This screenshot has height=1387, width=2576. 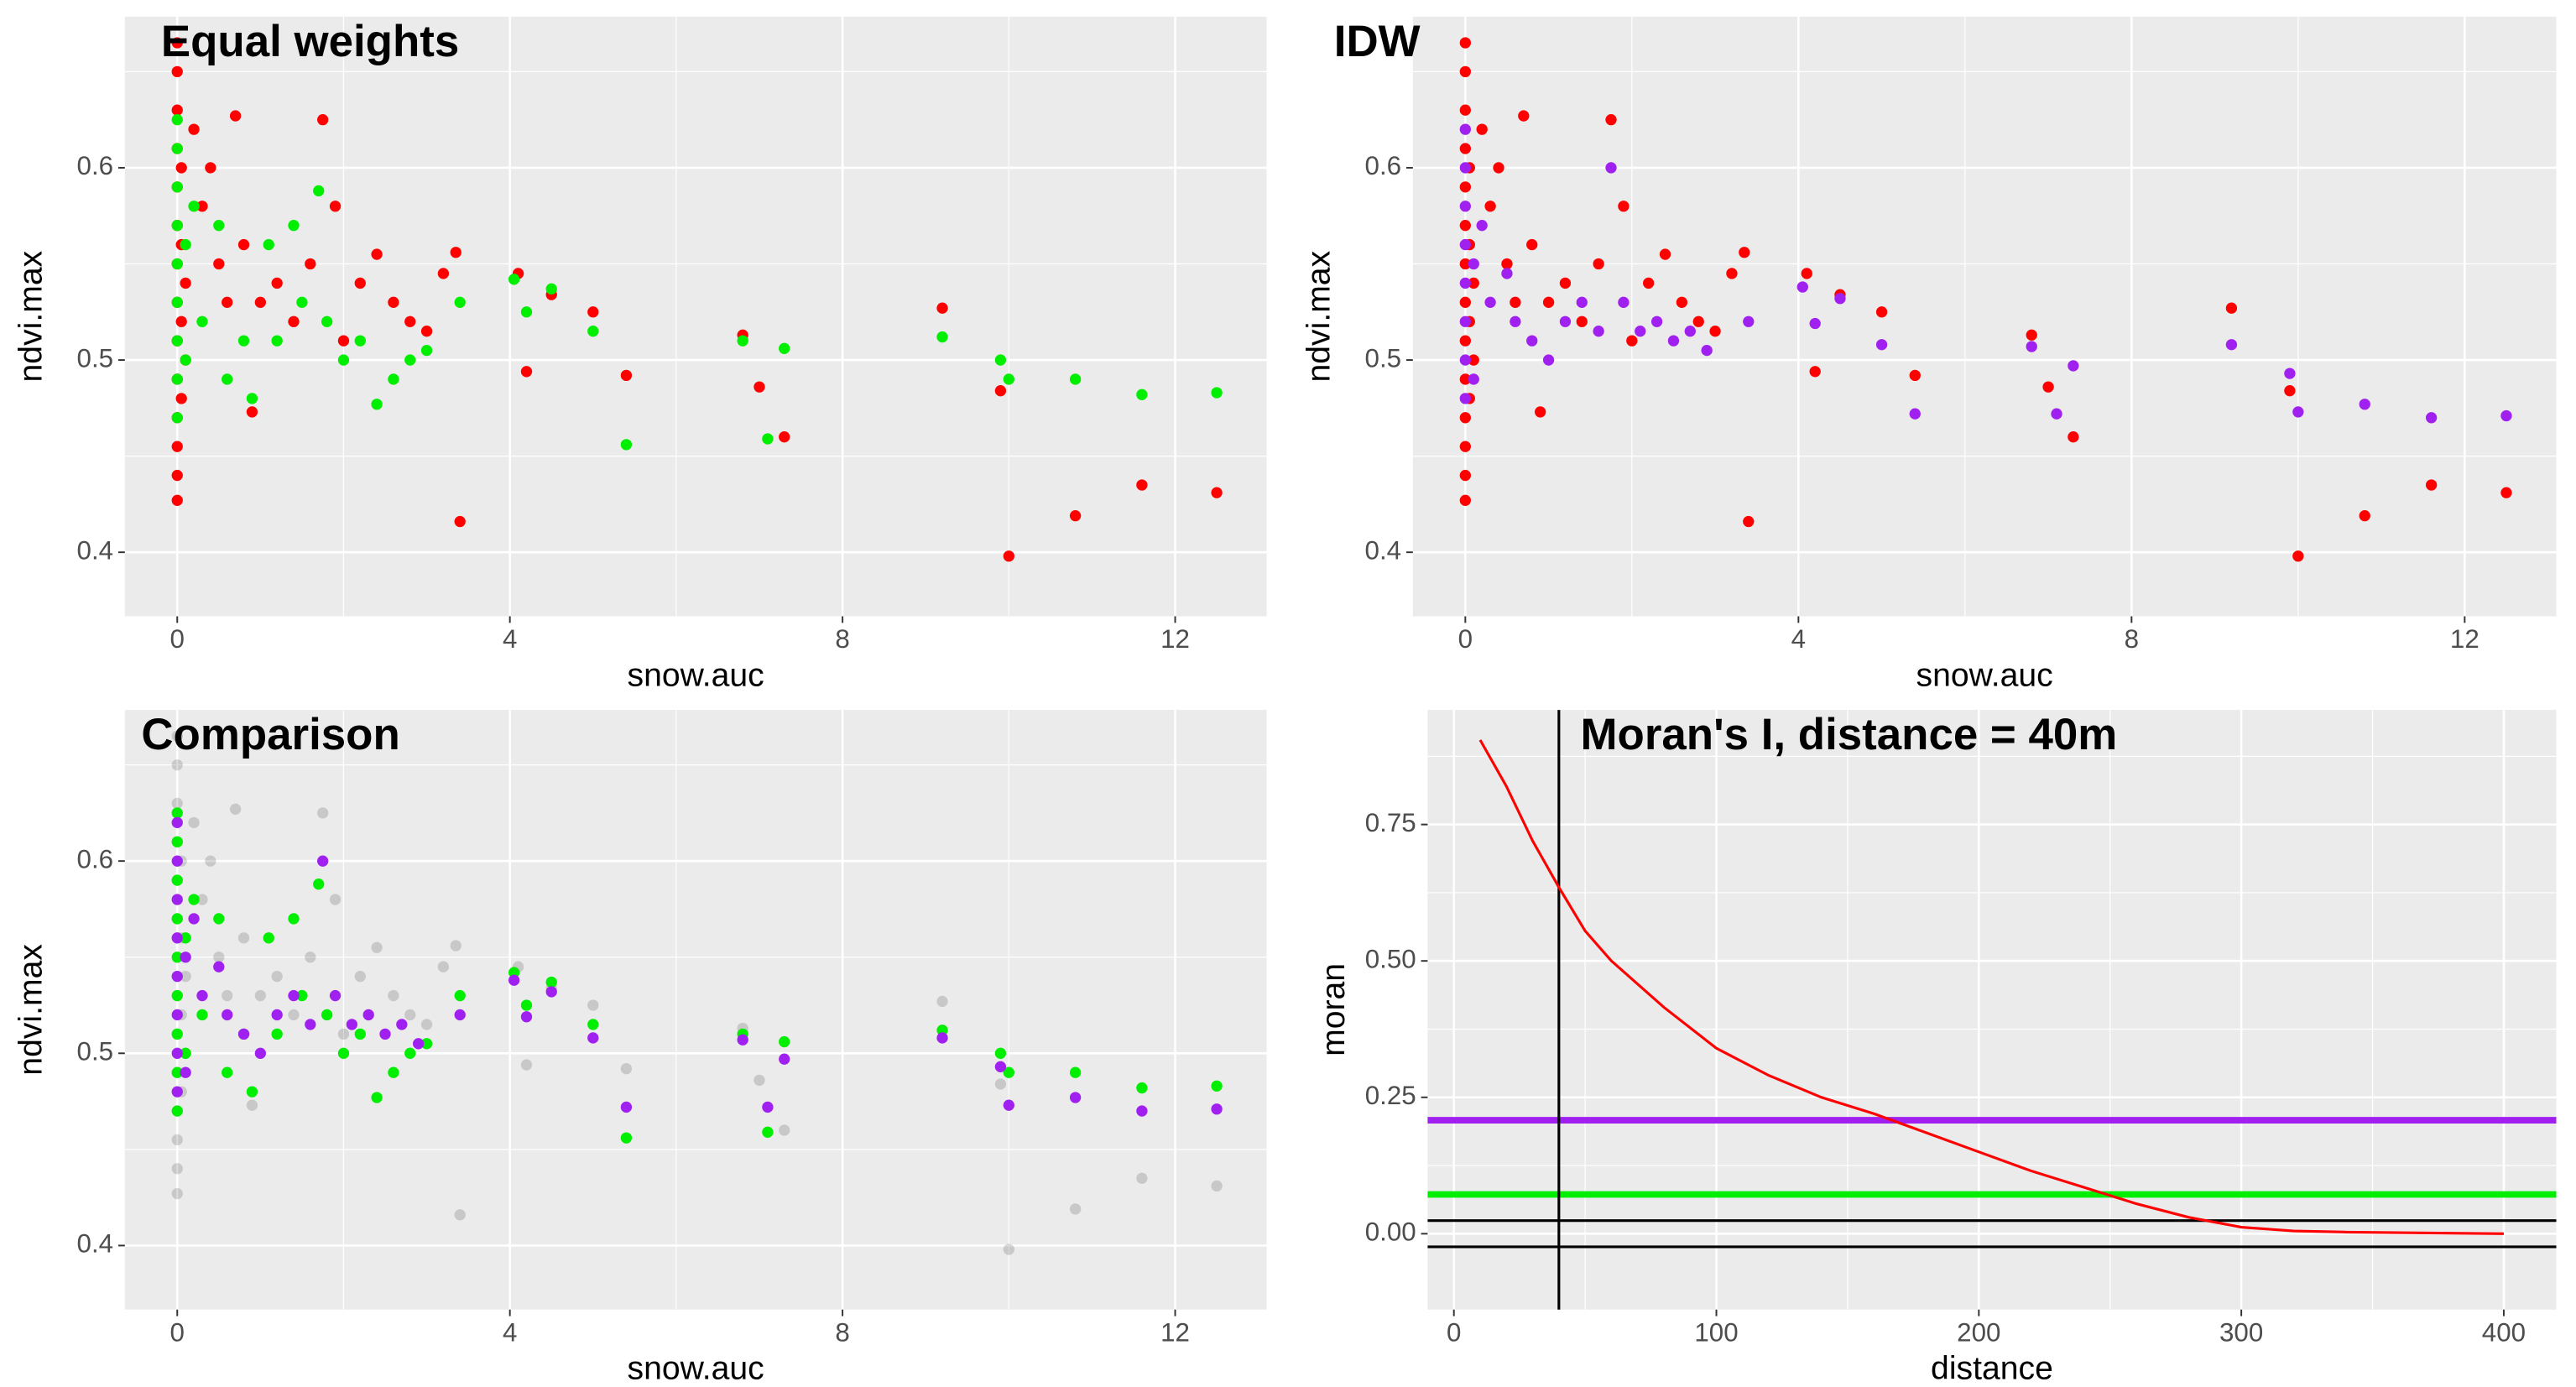 What do you see at coordinates (1390, 822) in the screenshot?
I see `y-tick-label: 0.75` at bounding box center [1390, 822].